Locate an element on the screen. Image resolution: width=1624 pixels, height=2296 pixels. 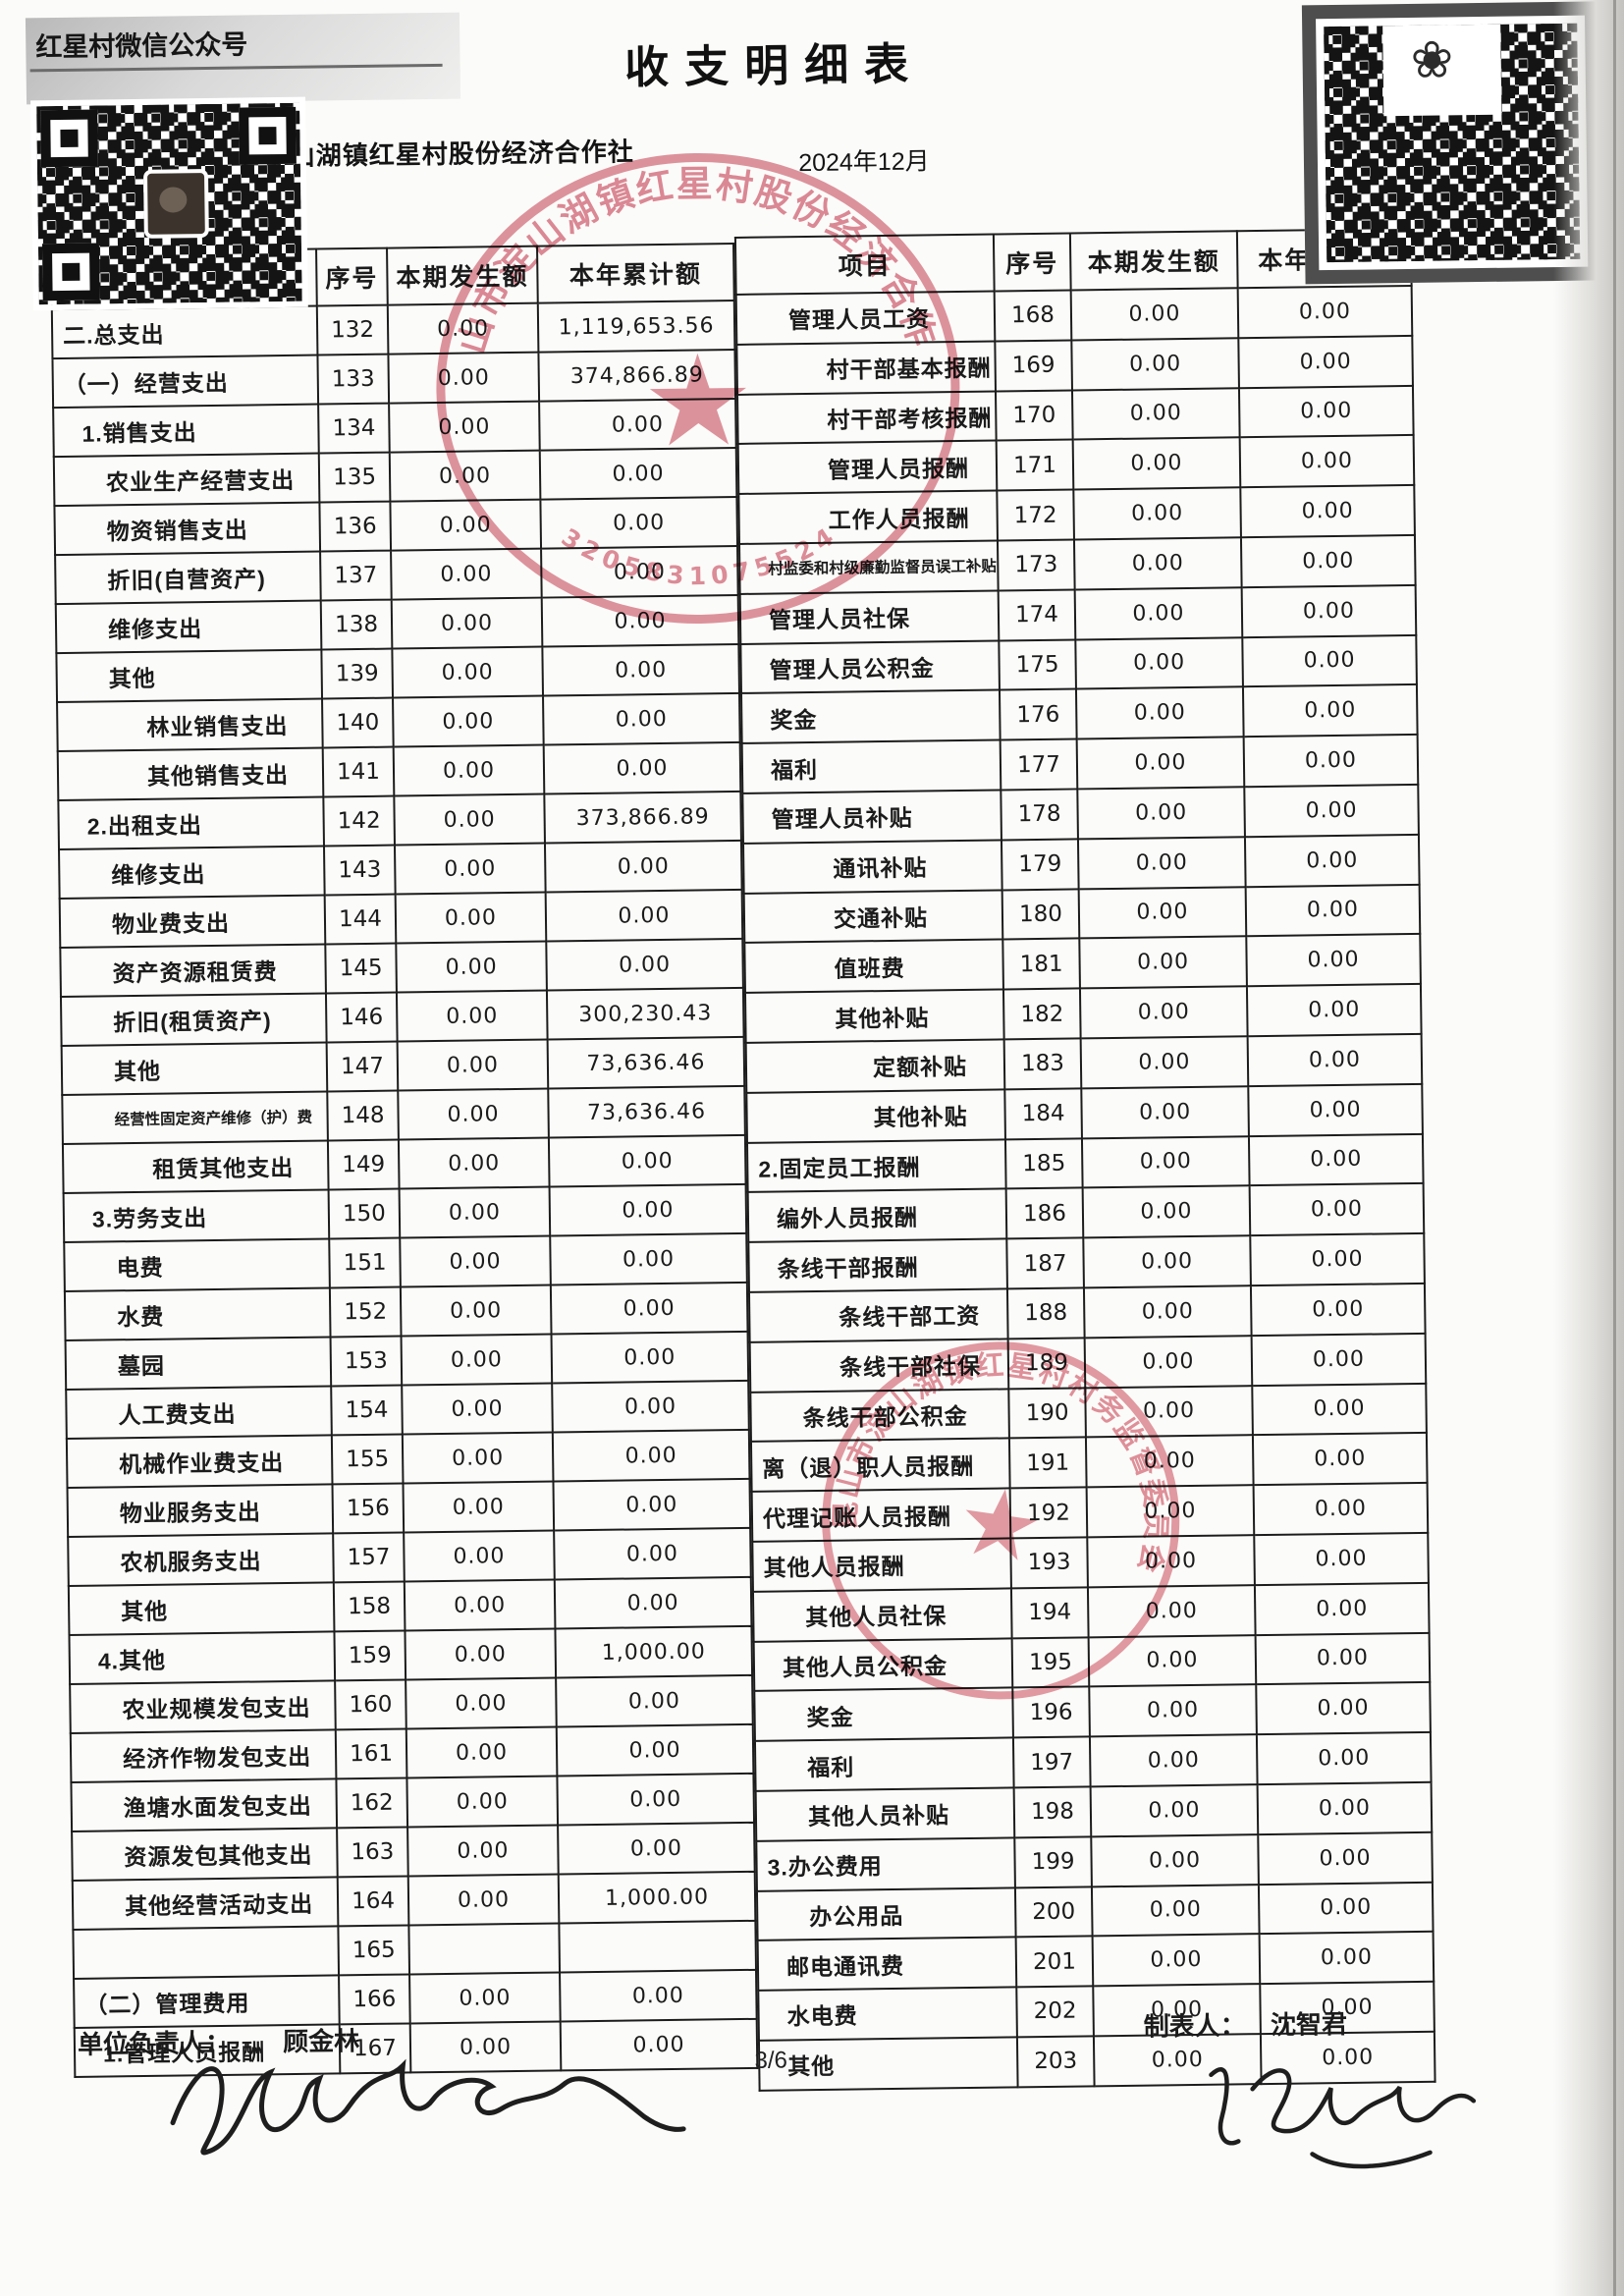
current-amount-cell is located at coordinates (484, 1949).